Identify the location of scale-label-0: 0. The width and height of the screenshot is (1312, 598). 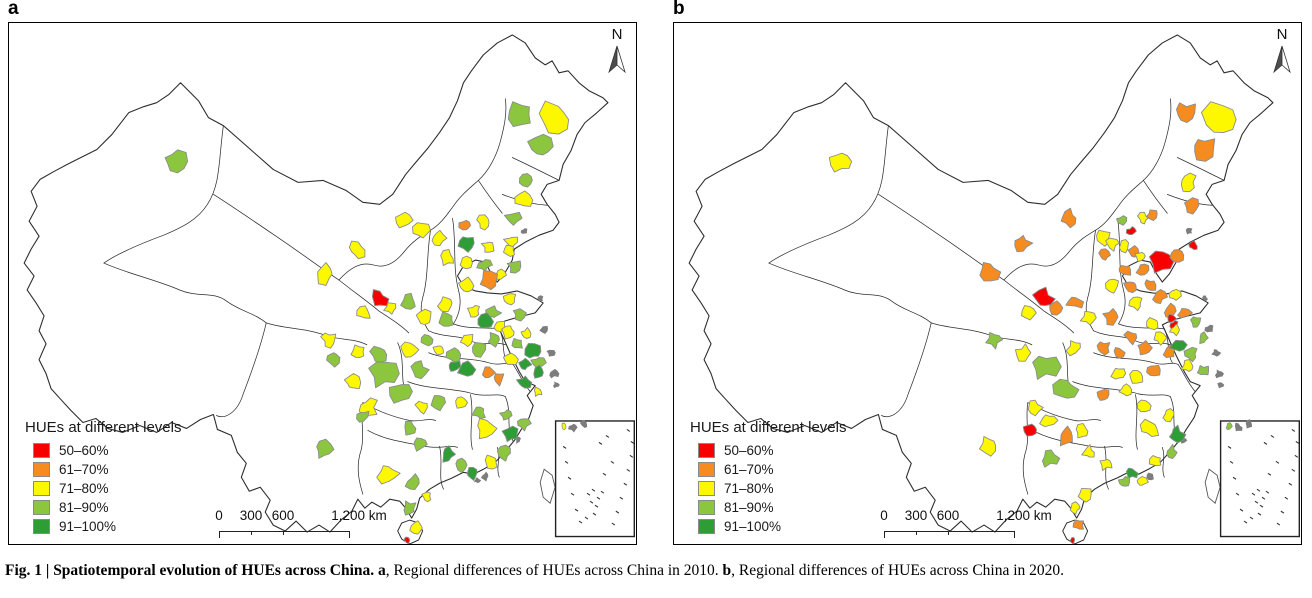
(219, 515).